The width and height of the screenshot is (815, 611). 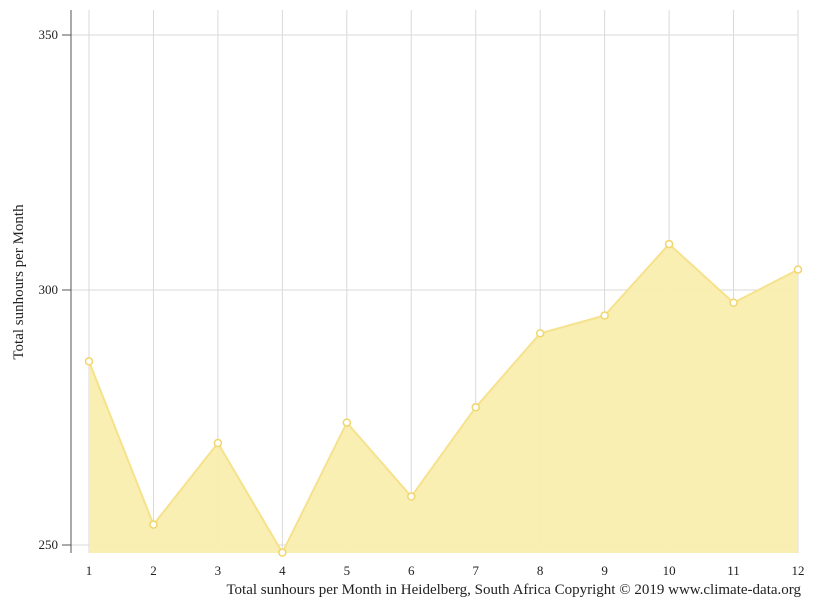 I want to click on y-ticks: 250 300 350, so click(x=55, y=289).